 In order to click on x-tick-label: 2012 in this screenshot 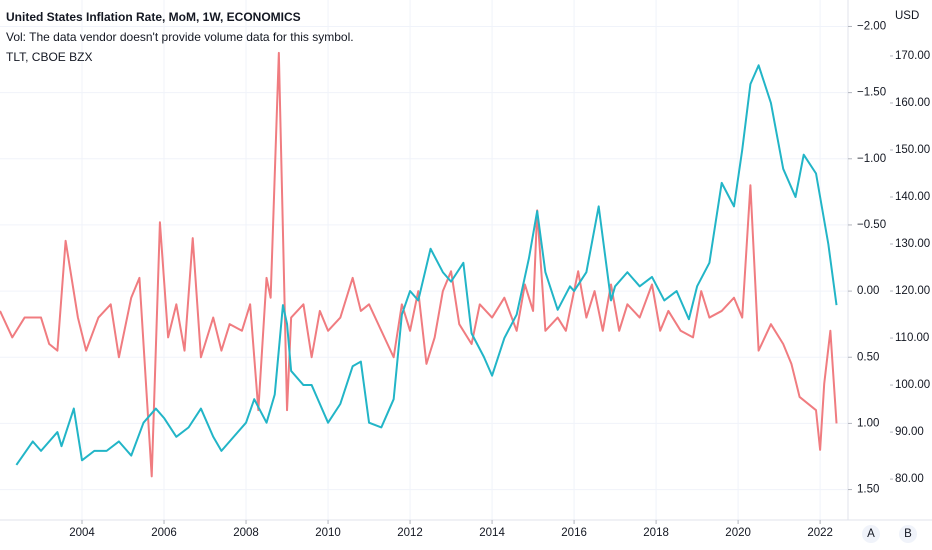, I will do `click(410, 533)`.